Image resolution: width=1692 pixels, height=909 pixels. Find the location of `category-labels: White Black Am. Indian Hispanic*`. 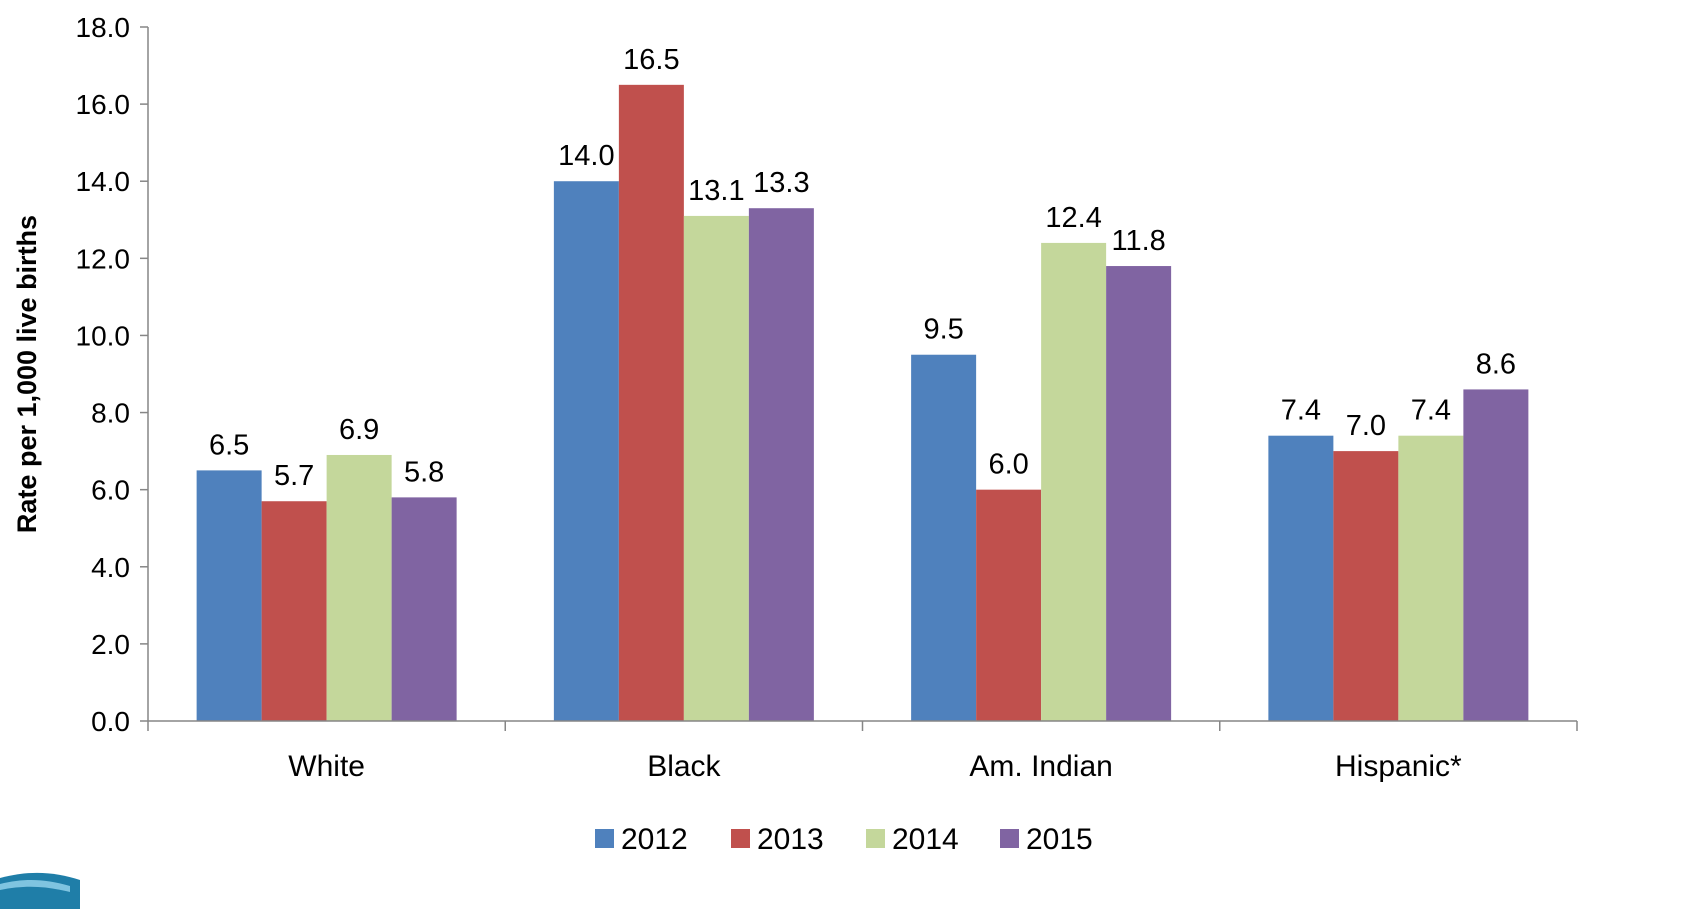

category-labels: White Black Am. Indian Hispanic* is located at coordinates (875, 766).